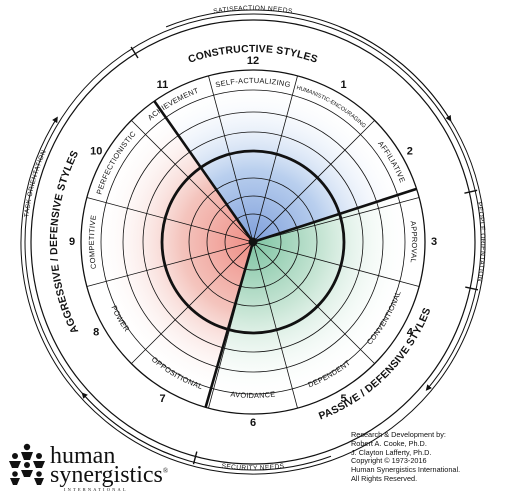 This screenshot has height=498, width=507. I want to click on grid-ring, so click(253, 242).